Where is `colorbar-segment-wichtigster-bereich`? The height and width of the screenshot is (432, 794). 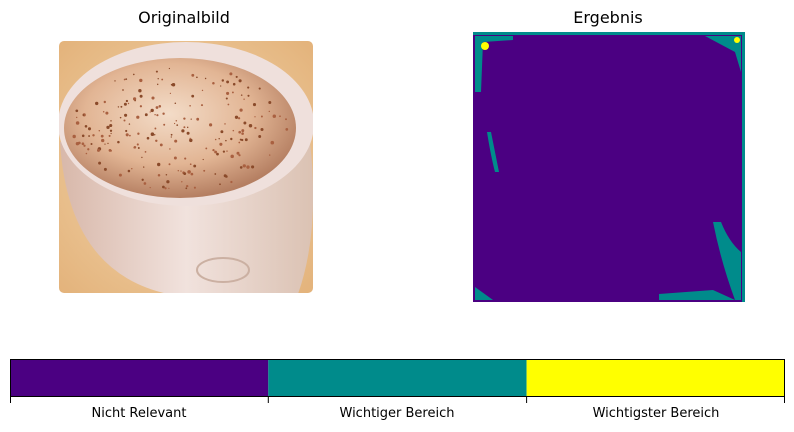
colorbar-segment-wichtigster-bereich is located at coordinates (656, 378).